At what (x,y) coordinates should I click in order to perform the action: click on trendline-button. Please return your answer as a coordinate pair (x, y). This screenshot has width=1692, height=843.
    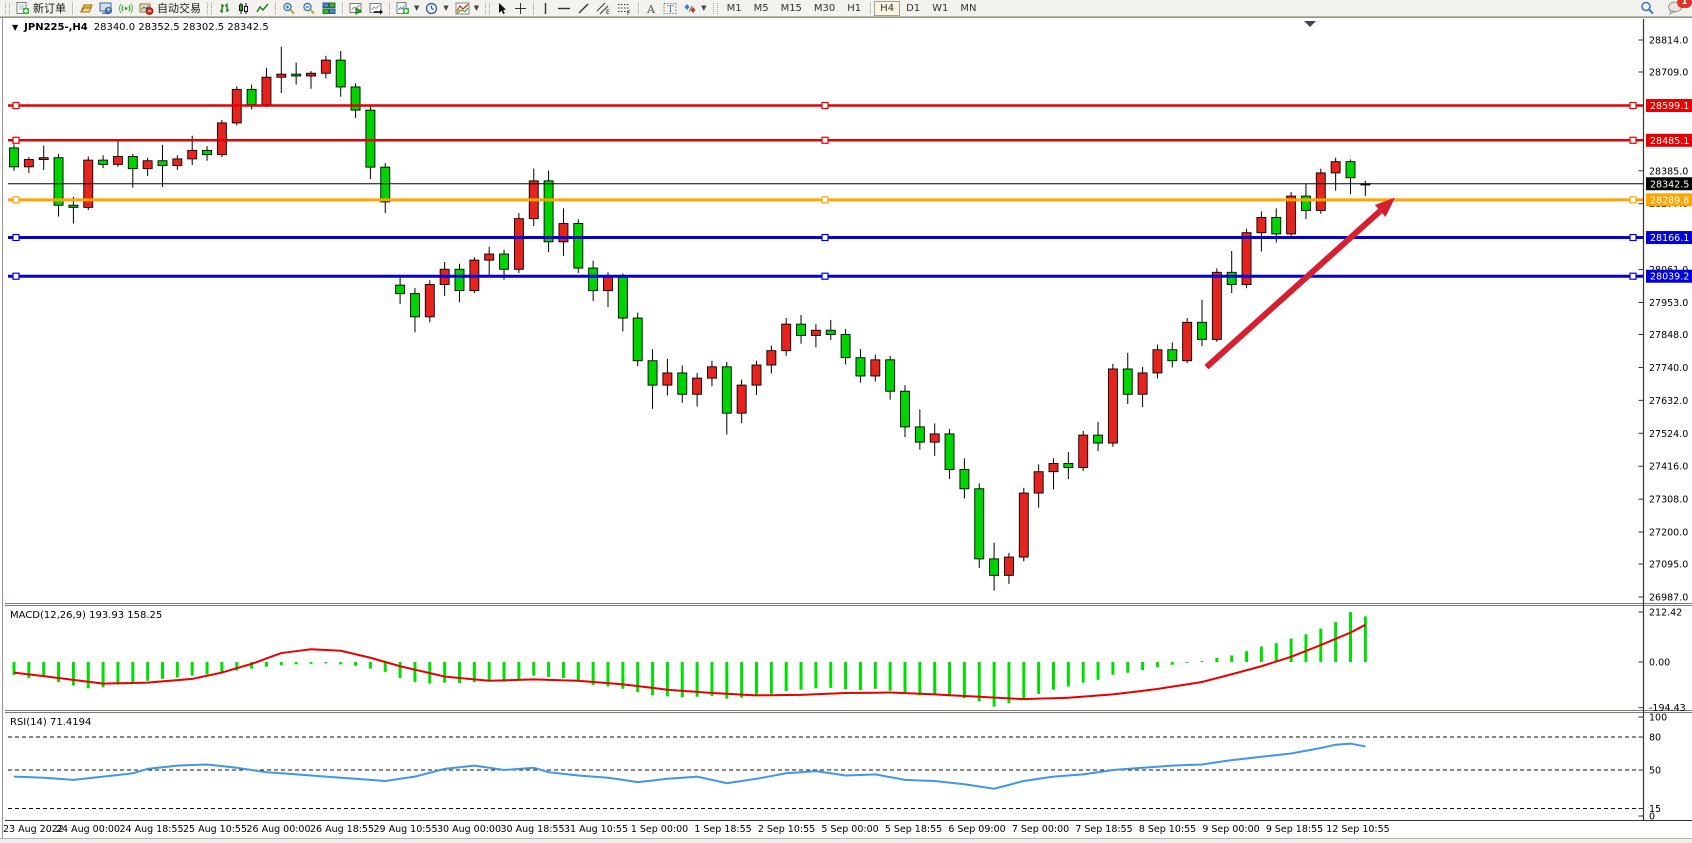
    Looking at the image, I should click on (583, 8).